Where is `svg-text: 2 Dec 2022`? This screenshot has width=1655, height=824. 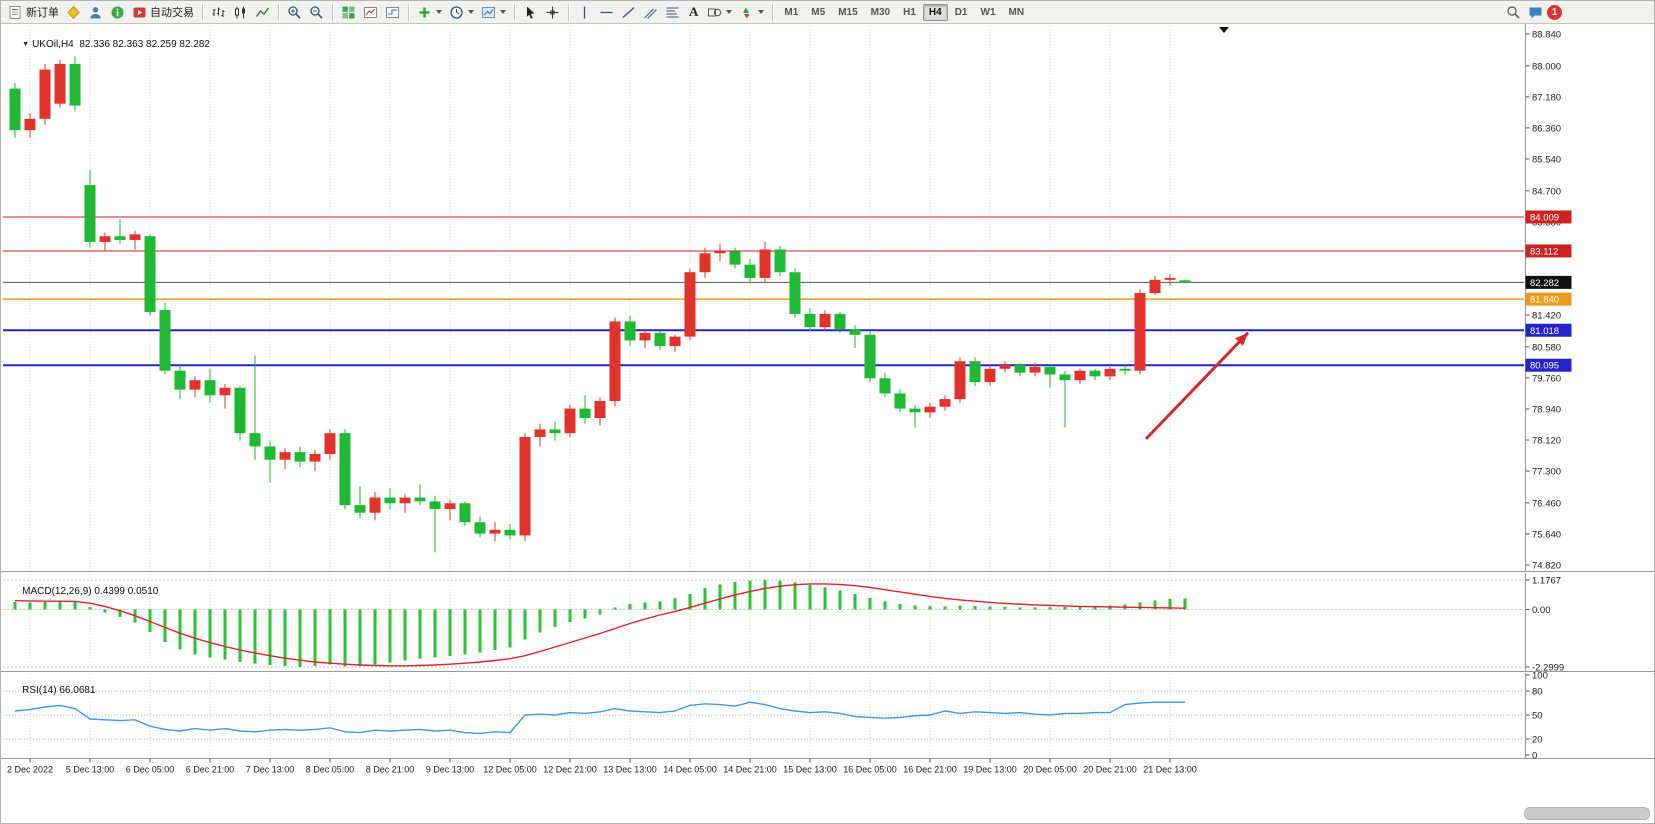 svg-text: 2 Dec 2022 is located at coordinates (30, 770).